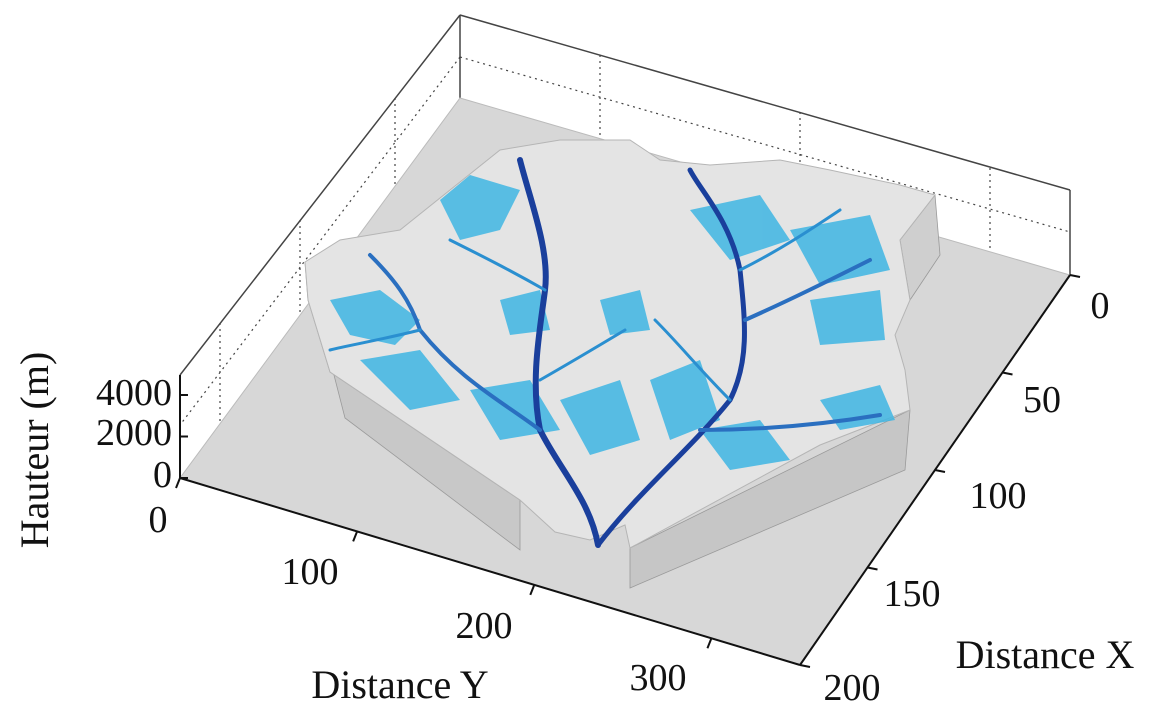  Describe the element at coordinates (162, 475) in the screenshot. I see `z-tick-label: 0` at that location.